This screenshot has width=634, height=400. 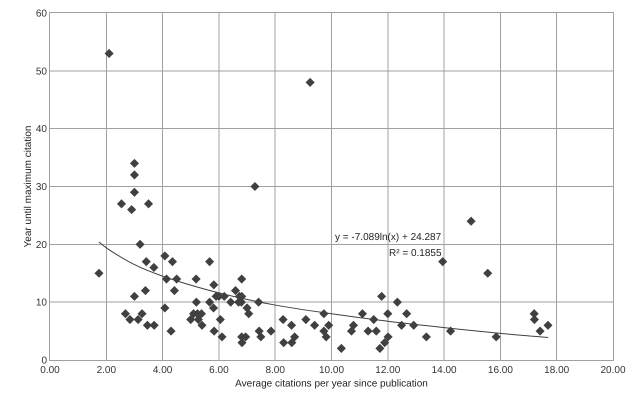 What do you see at coordinates (50, 370) in the screenshot?
I see `x-tick-label: 0.00` at bounding box center [50, 370].